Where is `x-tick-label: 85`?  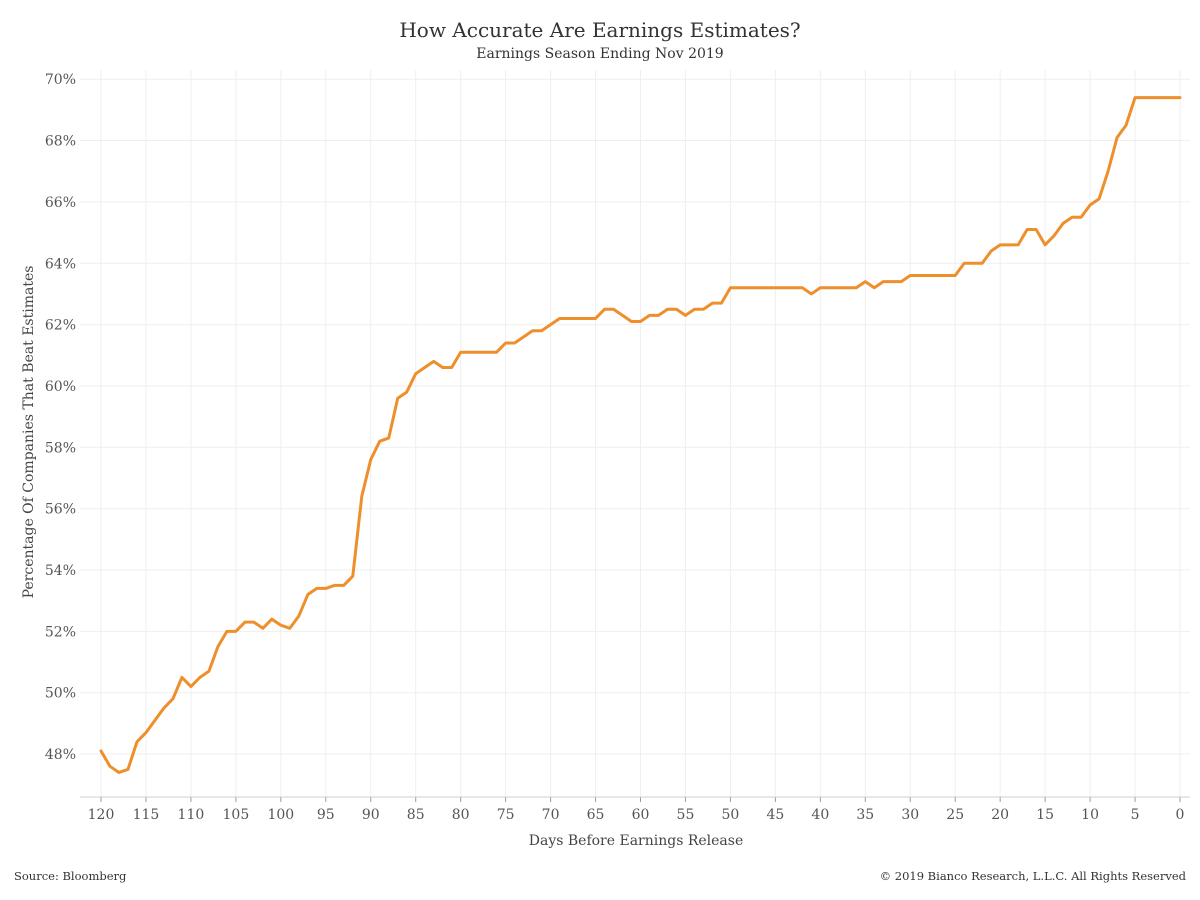
x-tick-label: 85 is located at coordinates (416, 815).